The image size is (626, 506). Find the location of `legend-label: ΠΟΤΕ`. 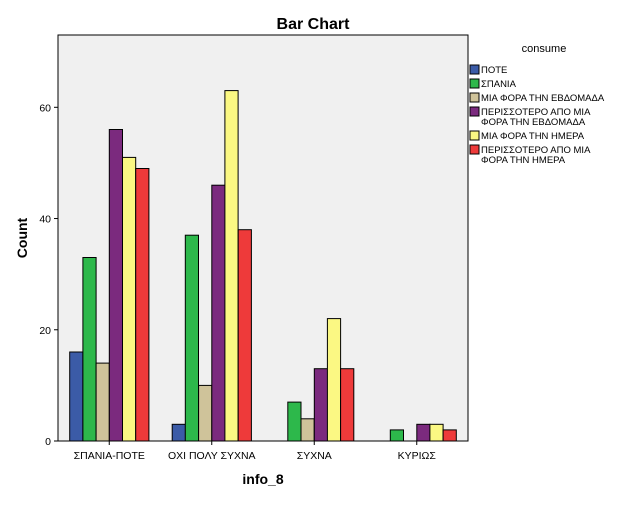

legend-label: ΠΟΤΕ is located at coordinates (494, 70).